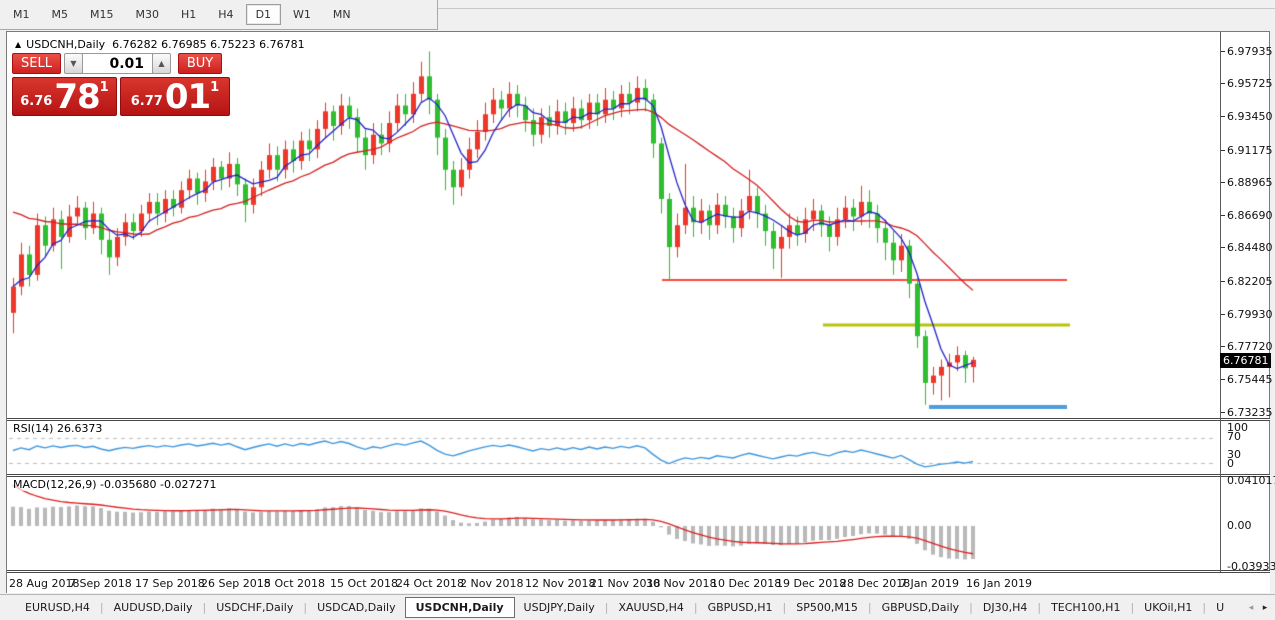  I want to click on date-axis-label: 5 Oct 2018, so click(295, 583).